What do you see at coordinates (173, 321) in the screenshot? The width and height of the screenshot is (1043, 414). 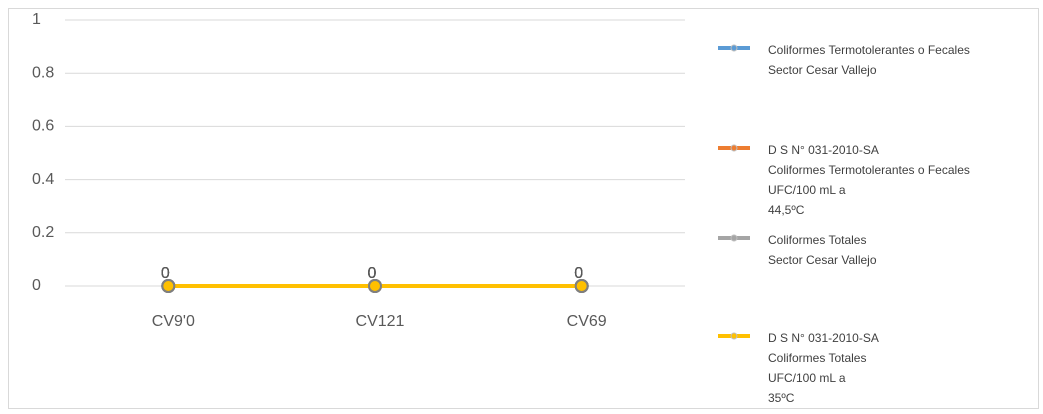 I see `x-tick-label: CV9'0` at bounding box center [173, 321].